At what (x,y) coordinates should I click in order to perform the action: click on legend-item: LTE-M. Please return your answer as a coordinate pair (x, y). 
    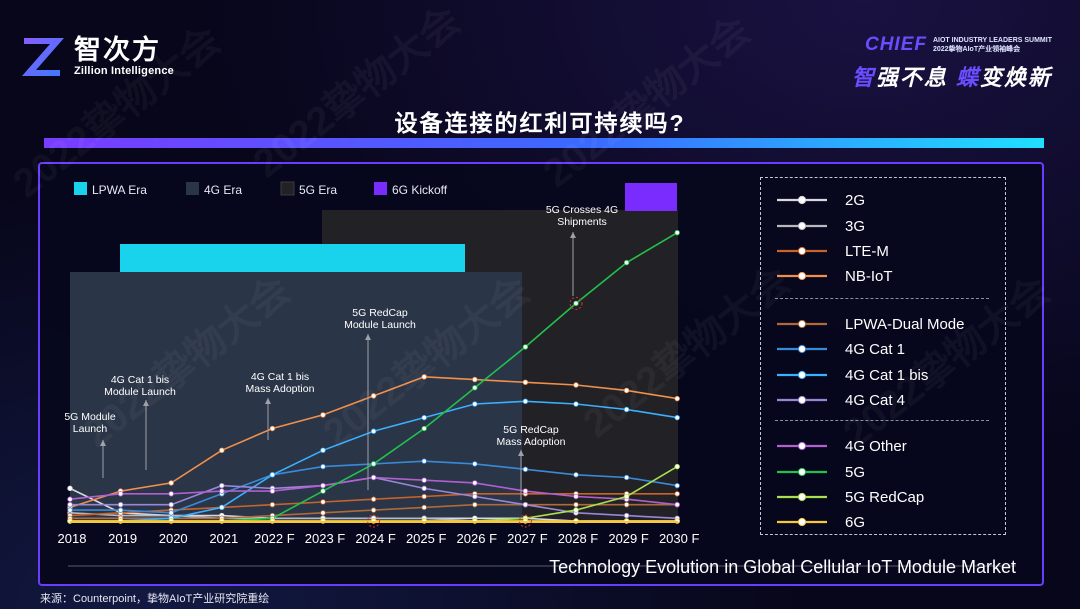
    Looking at the image, I should click on (833, 251).